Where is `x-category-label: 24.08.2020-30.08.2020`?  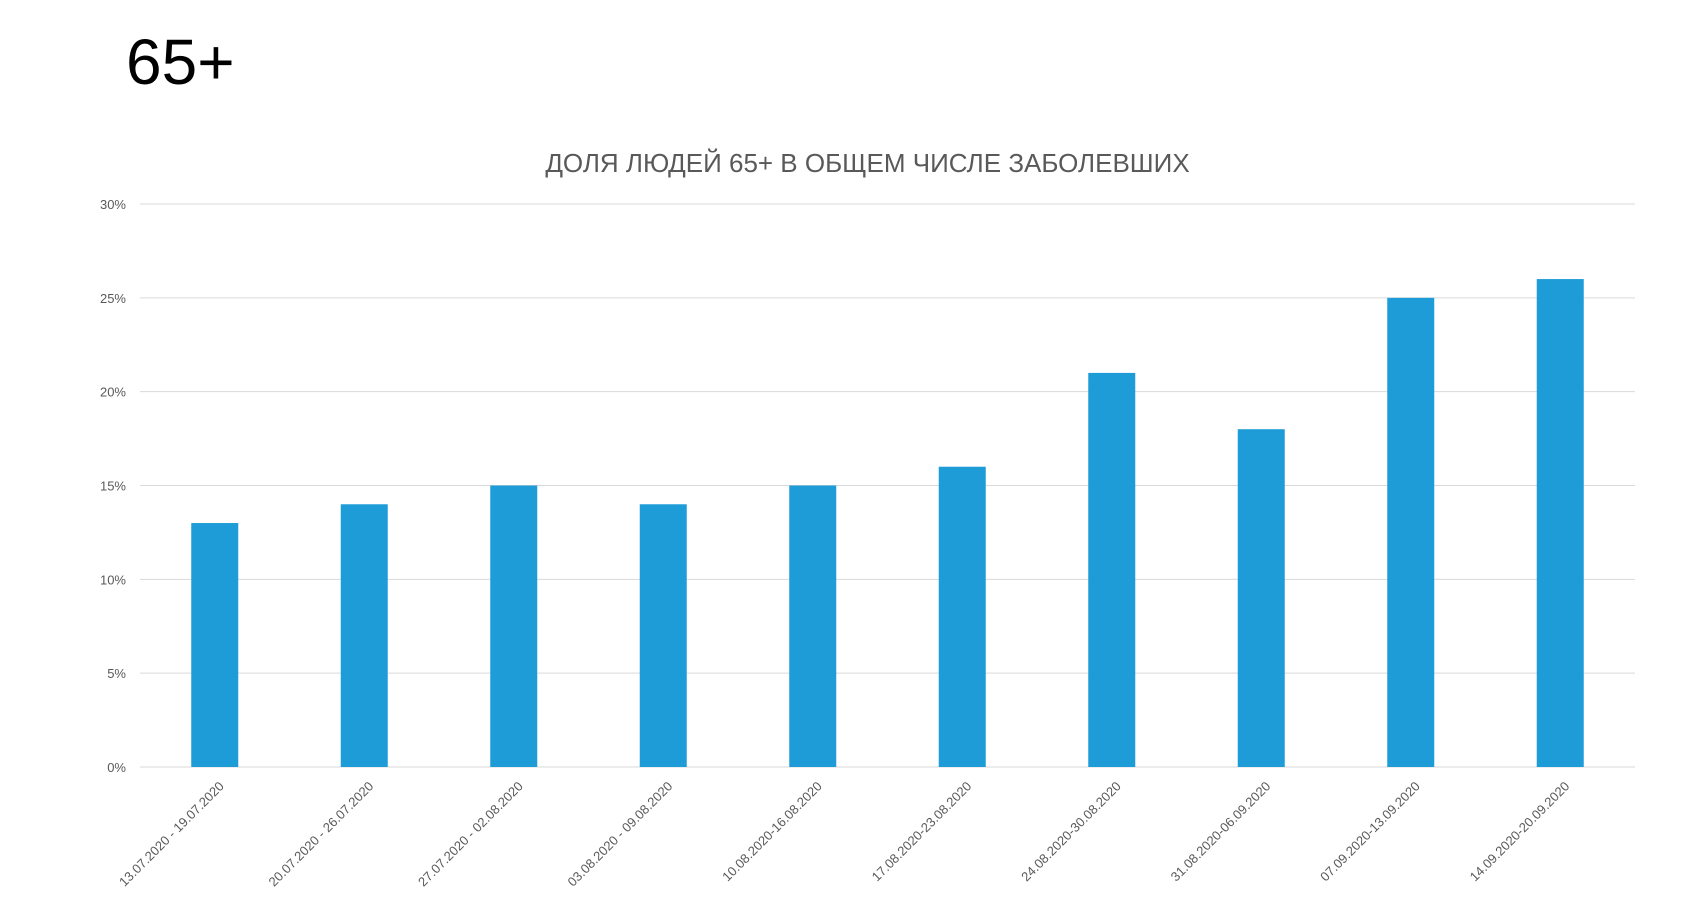
x-category-label: 24.08.2020-30.08.2020 is located at coordinates (1071, 832).